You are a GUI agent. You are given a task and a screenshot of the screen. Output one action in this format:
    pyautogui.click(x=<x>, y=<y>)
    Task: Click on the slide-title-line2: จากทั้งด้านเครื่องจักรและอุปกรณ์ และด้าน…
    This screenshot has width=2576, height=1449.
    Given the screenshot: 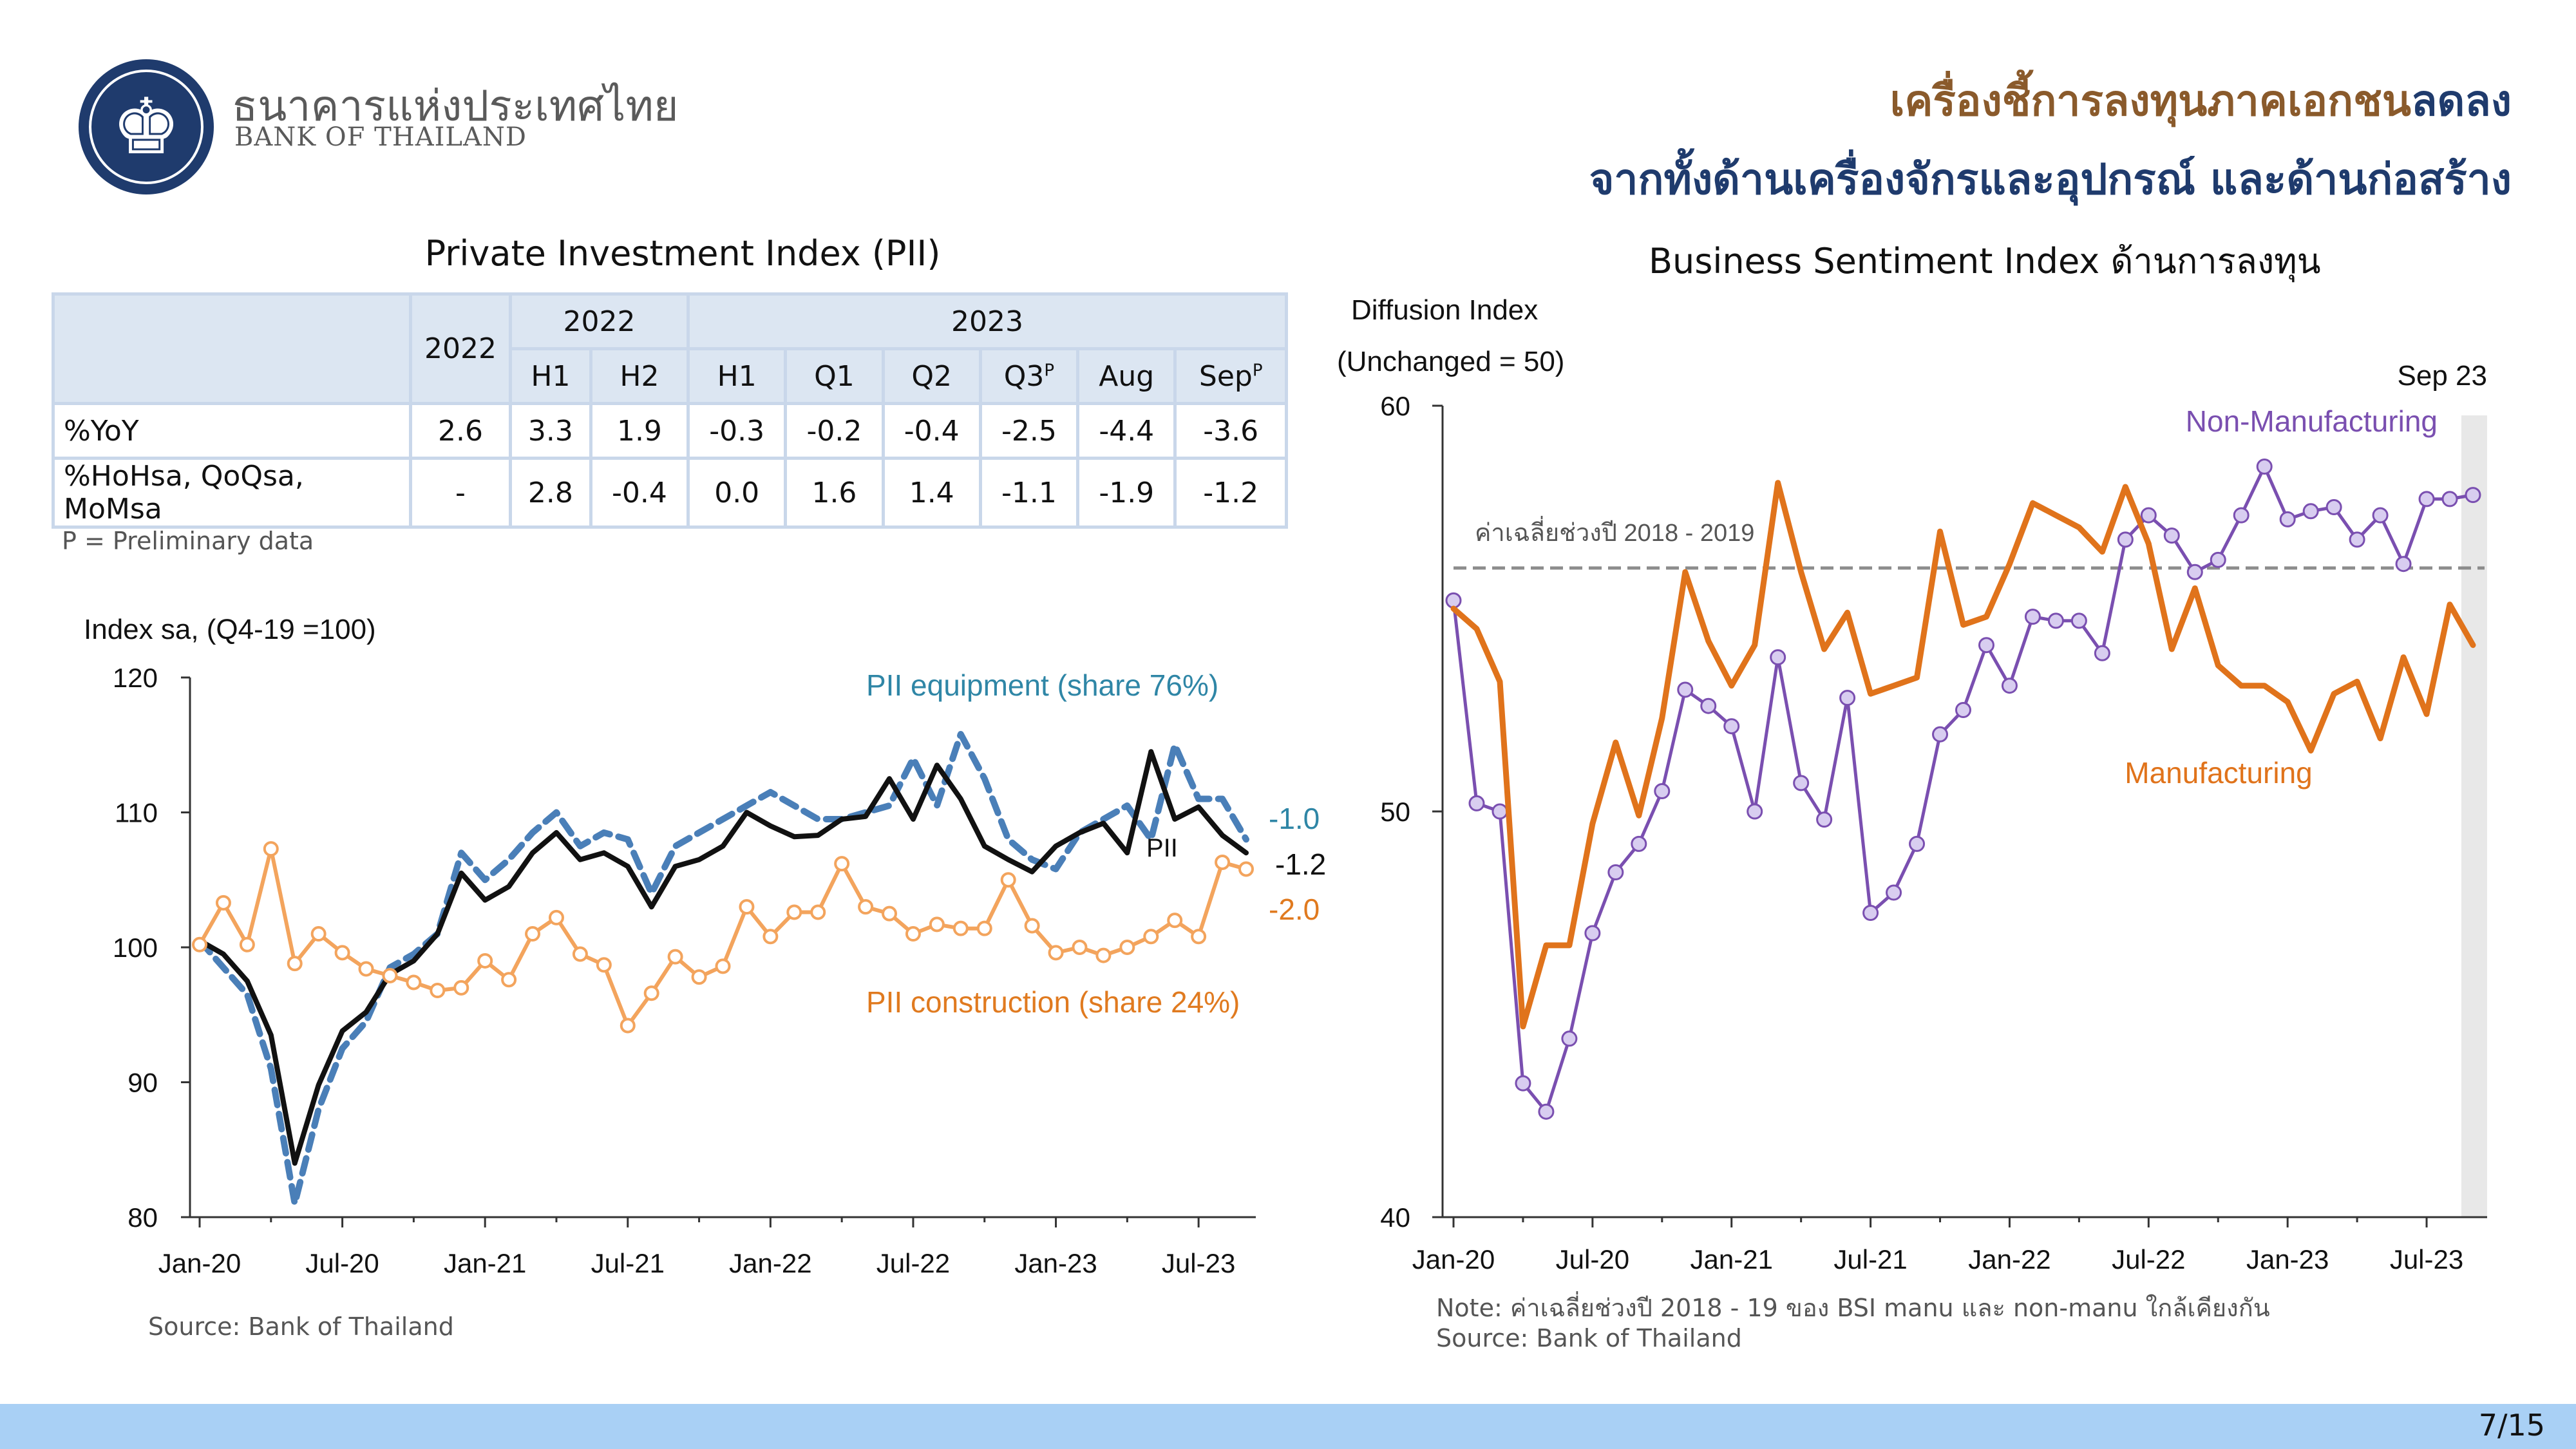 What is the action you would take?
    pyautogui.click(x=2050, y=179)
    